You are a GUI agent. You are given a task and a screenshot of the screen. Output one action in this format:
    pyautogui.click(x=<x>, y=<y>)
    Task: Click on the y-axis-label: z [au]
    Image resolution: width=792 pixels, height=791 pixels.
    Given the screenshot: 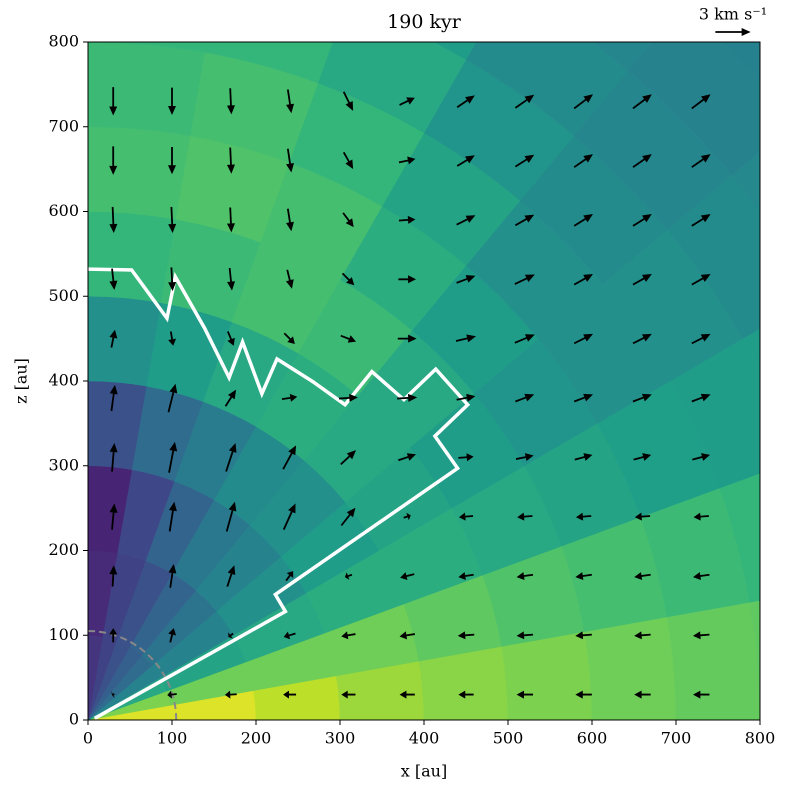 What is the action you would take?
    pyautogui.click(x=21, y=381)
    